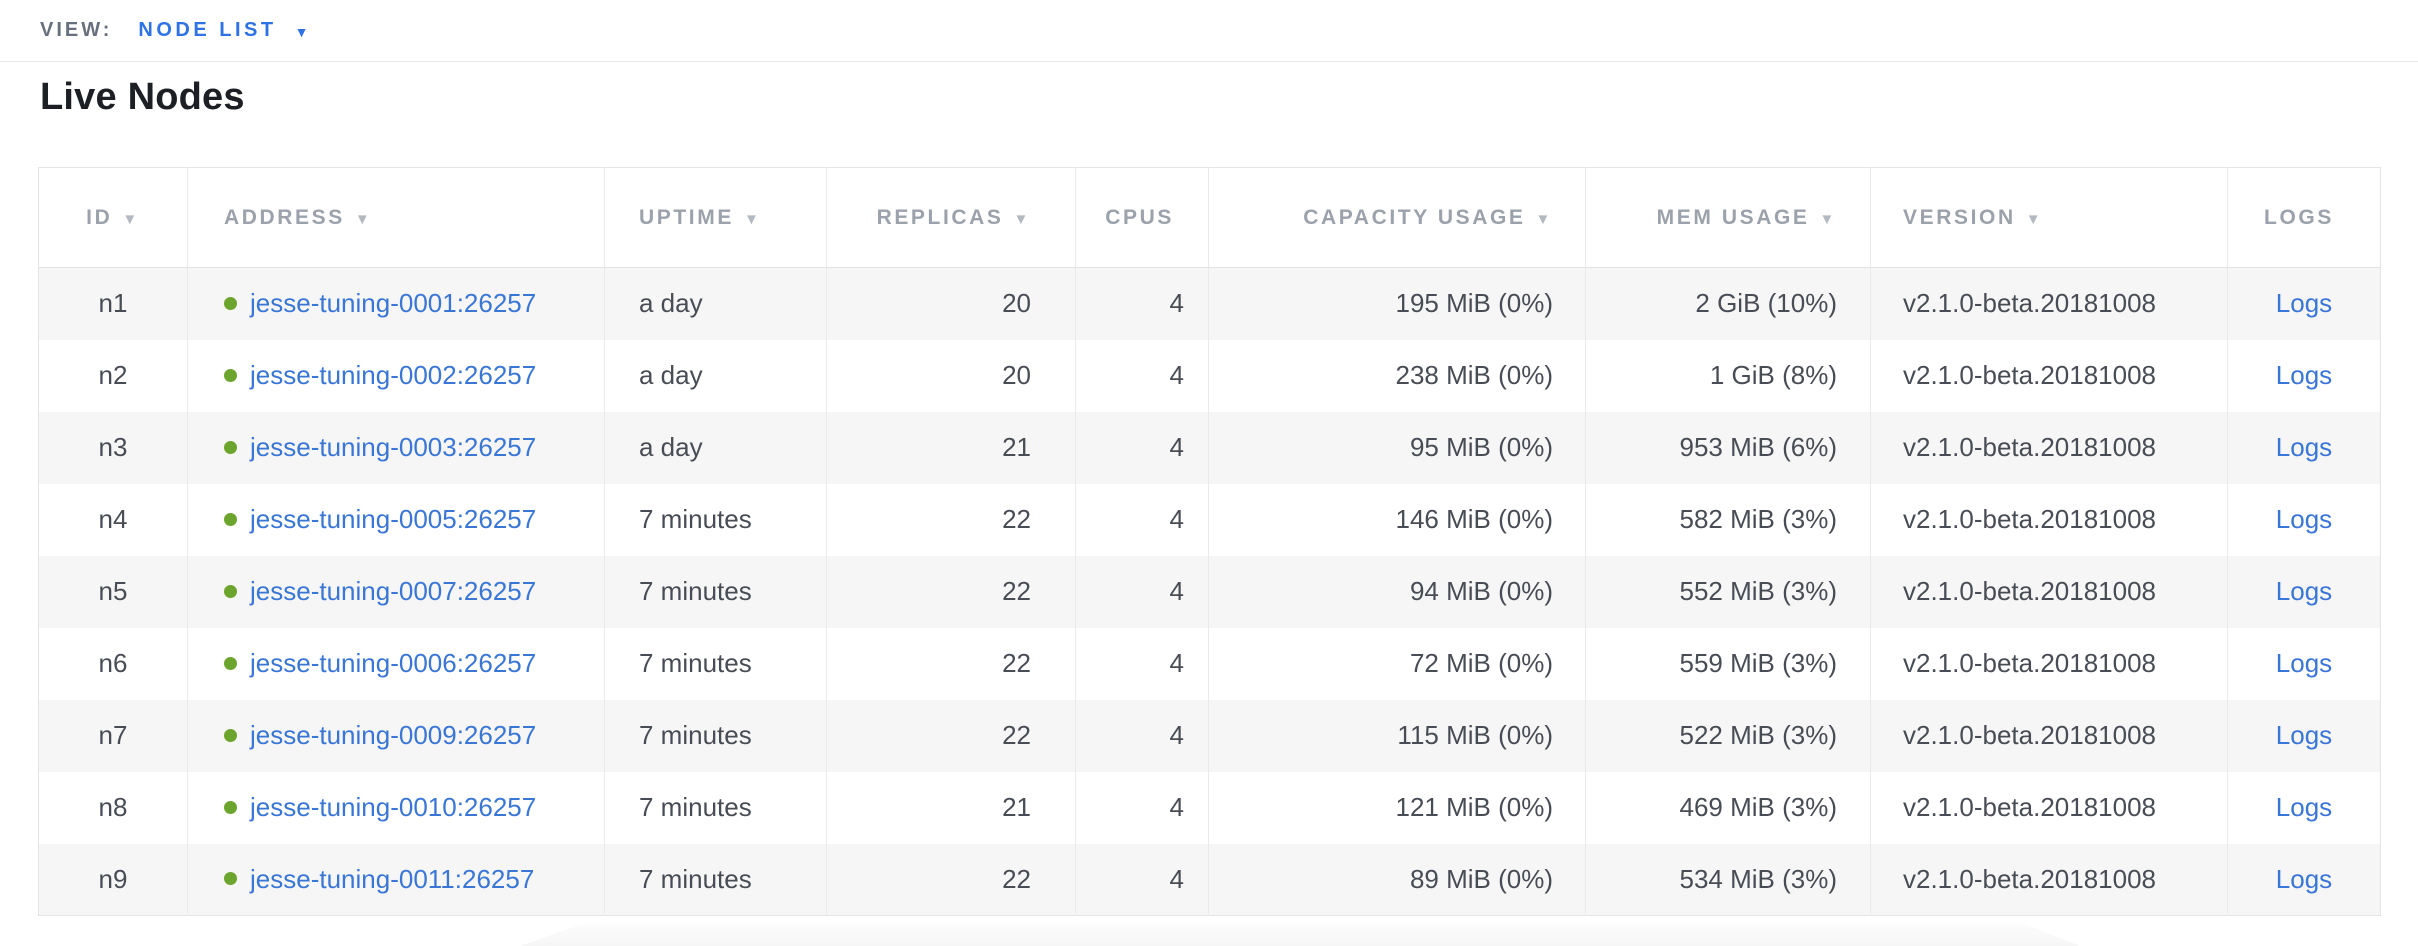 The height and width of the screenshot is (946, 2418). What do you see at coordinates (1397, 303) in the screenshot?
I see `node-capacity-usage-cell: 195 MiB (0%)` at bounding box center [1397, 303].